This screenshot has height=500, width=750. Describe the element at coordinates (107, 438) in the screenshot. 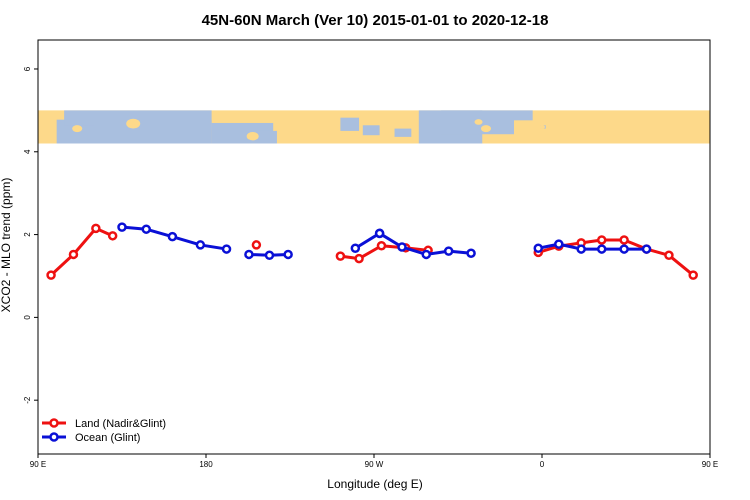

I see `legend-ocean-label: Ocean (Glint)` at that location.